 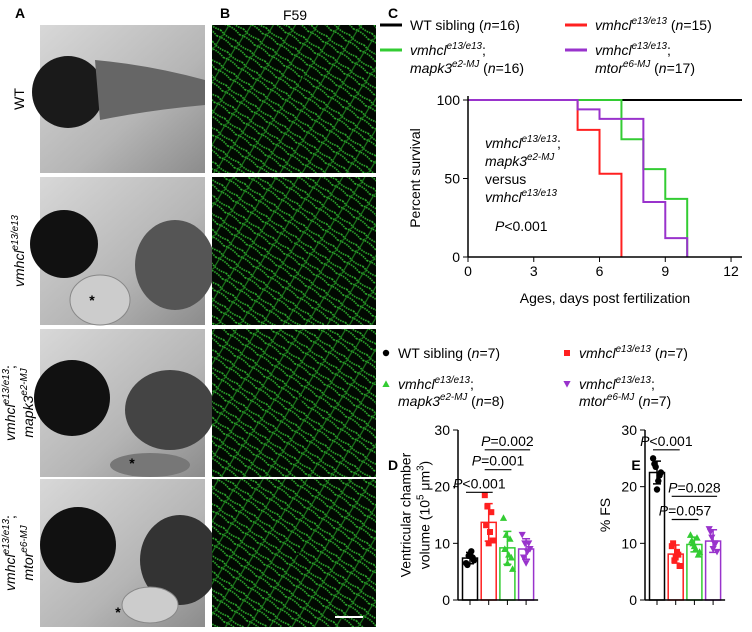 I want to click on legend-label: mapk3e2-MJ (n=16), so click(x=467, y=67).